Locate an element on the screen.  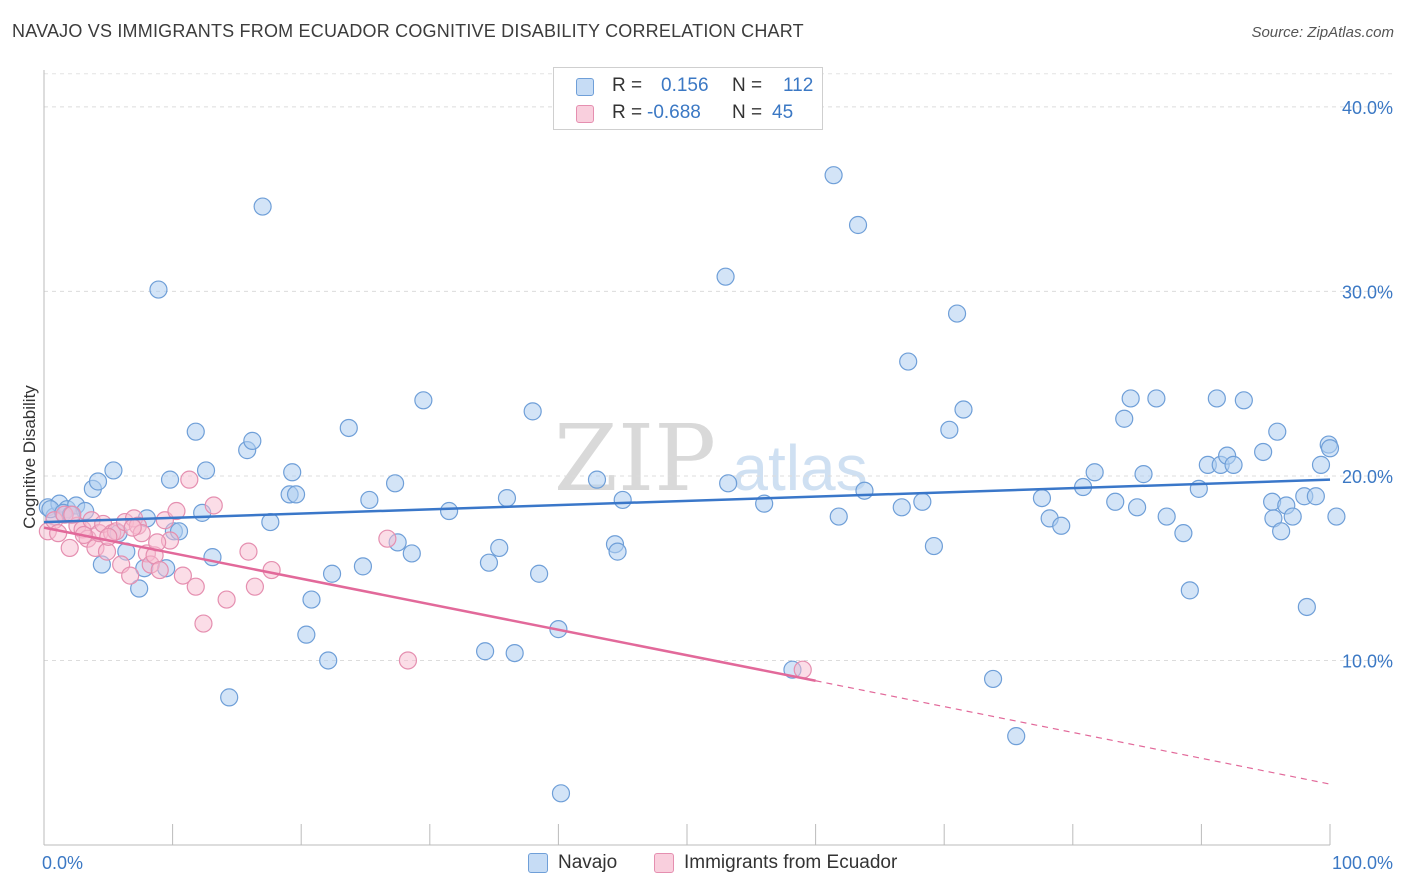
x-tick-label-min: 0.0% is located at coordinates (62, 863).